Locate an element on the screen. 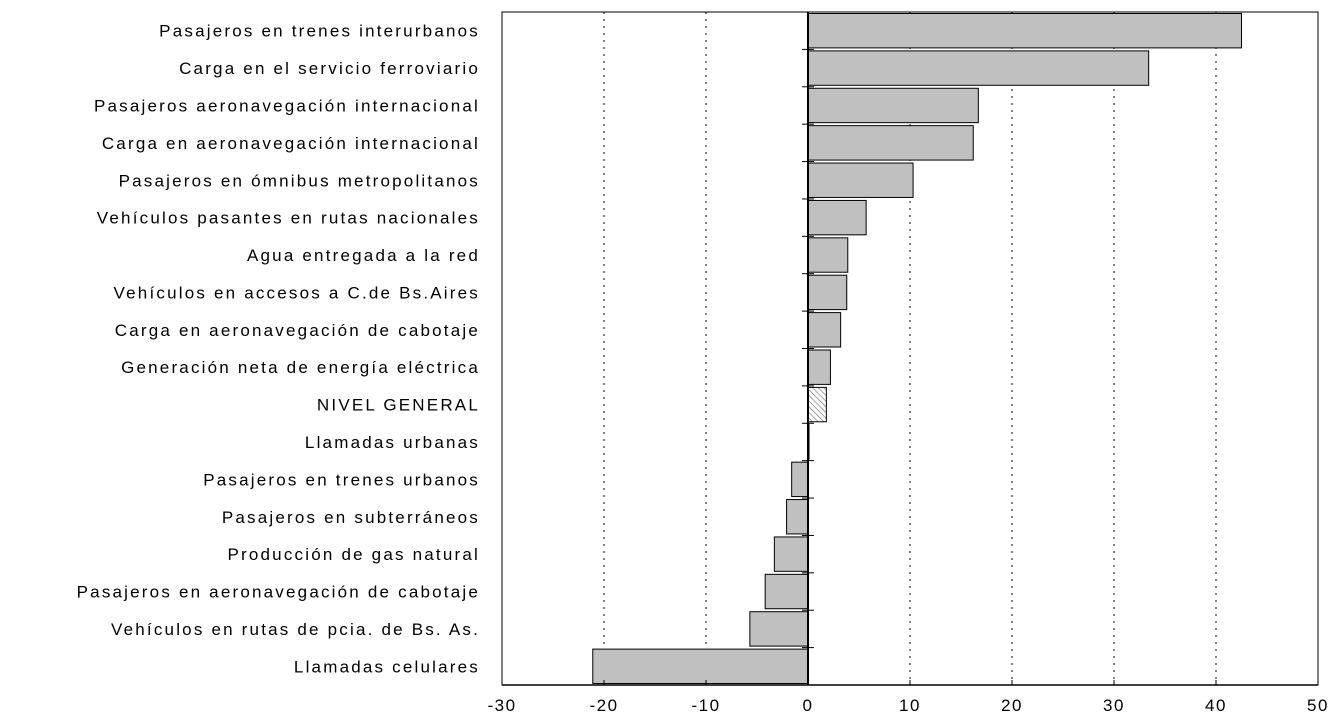 This screenshot has width=1330, height=720. bar-highlight is located at coordinates (817, 404).